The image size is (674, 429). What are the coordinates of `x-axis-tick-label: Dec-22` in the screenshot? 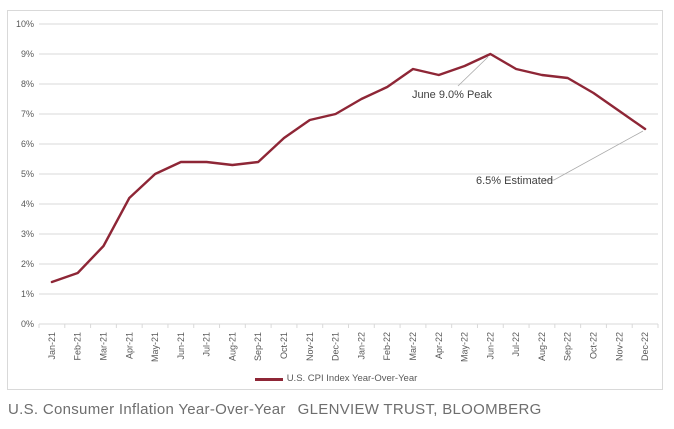 It's located at (645, 346).